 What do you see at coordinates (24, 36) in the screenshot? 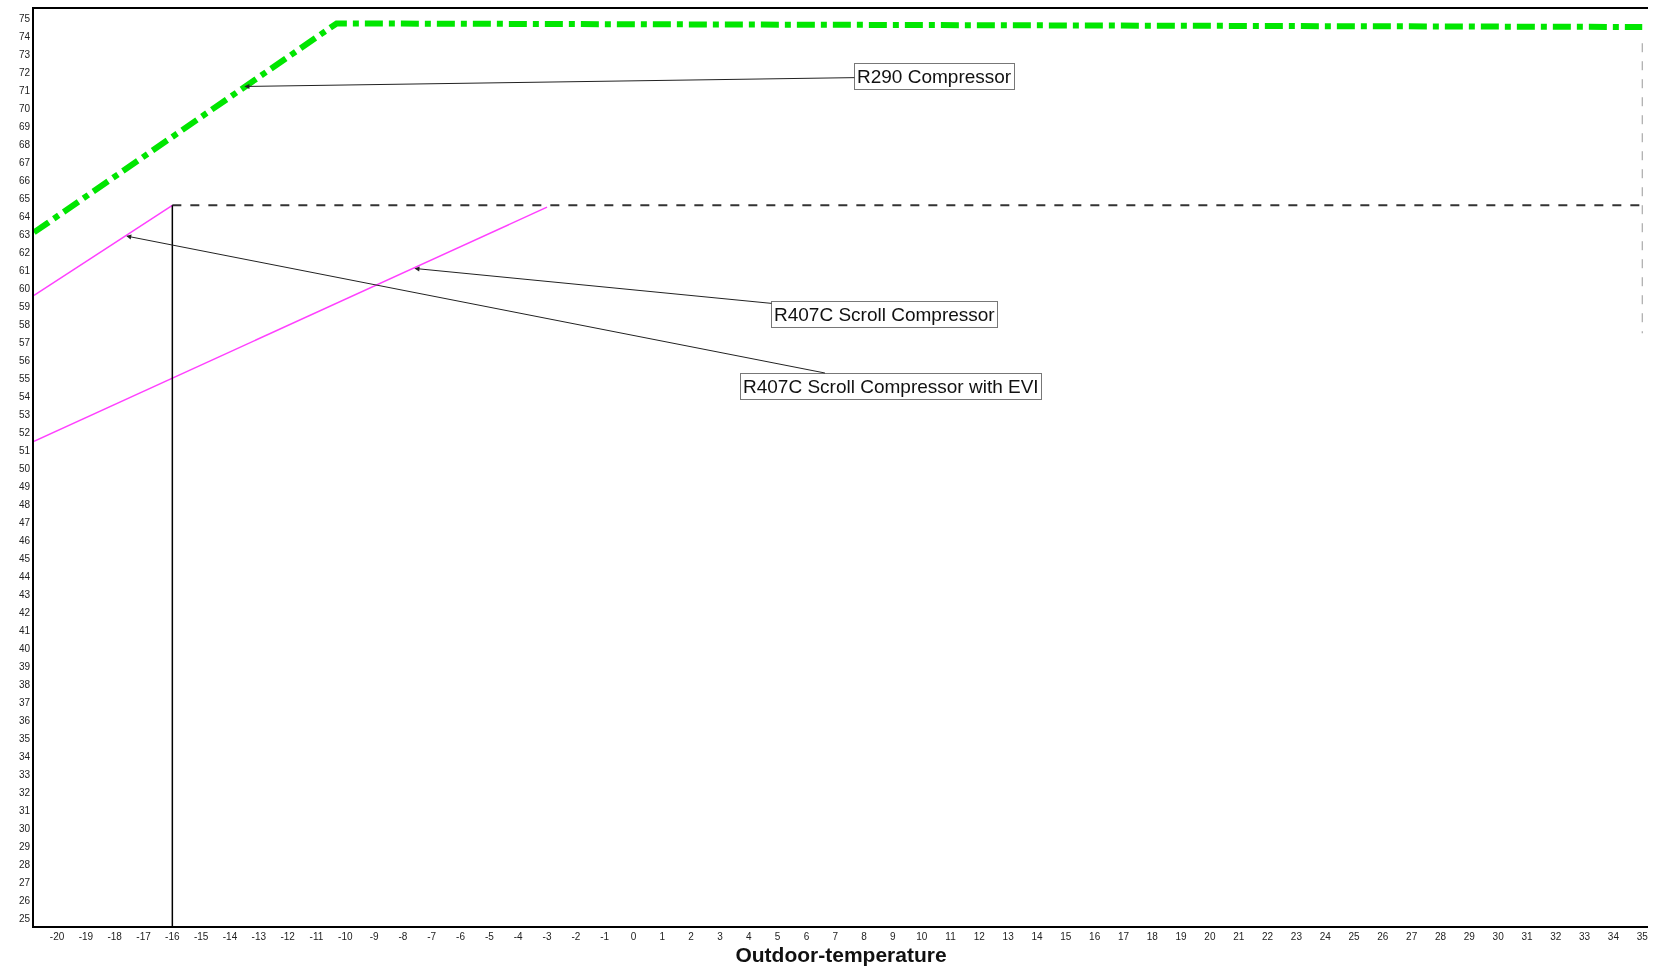
I see `y-tick-label: 74` at bounding box center [24, 36].